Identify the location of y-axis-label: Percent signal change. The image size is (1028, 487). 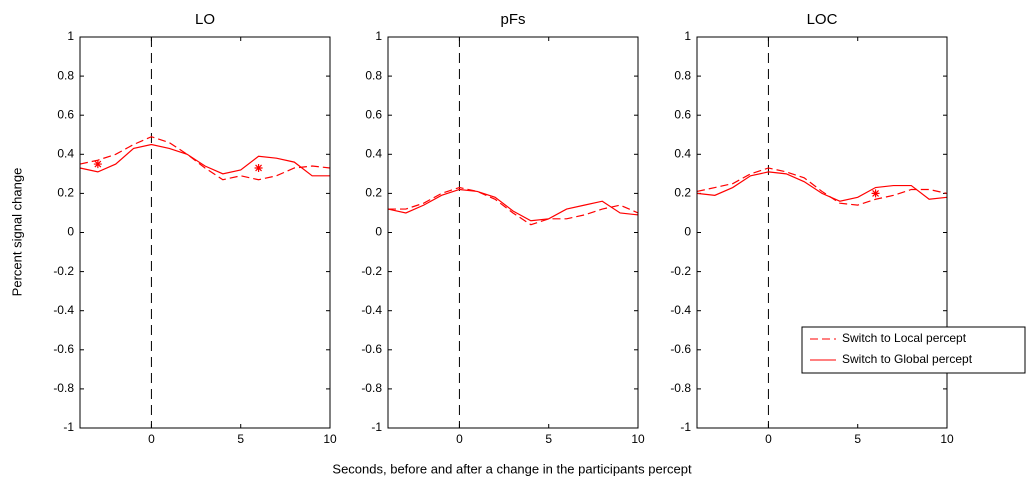
(16, 232).